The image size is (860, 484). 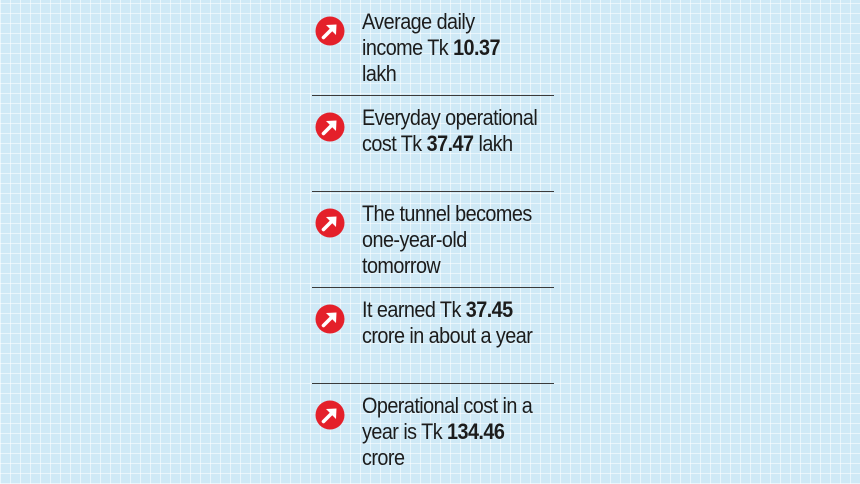 I want to click on fact-text-tail: crore, so click(x=383, y=457).